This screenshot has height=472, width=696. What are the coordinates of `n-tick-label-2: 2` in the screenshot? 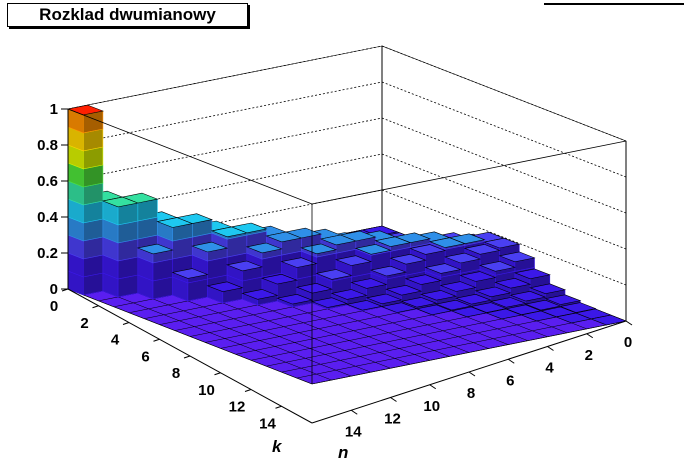 It's located at (589, 355).